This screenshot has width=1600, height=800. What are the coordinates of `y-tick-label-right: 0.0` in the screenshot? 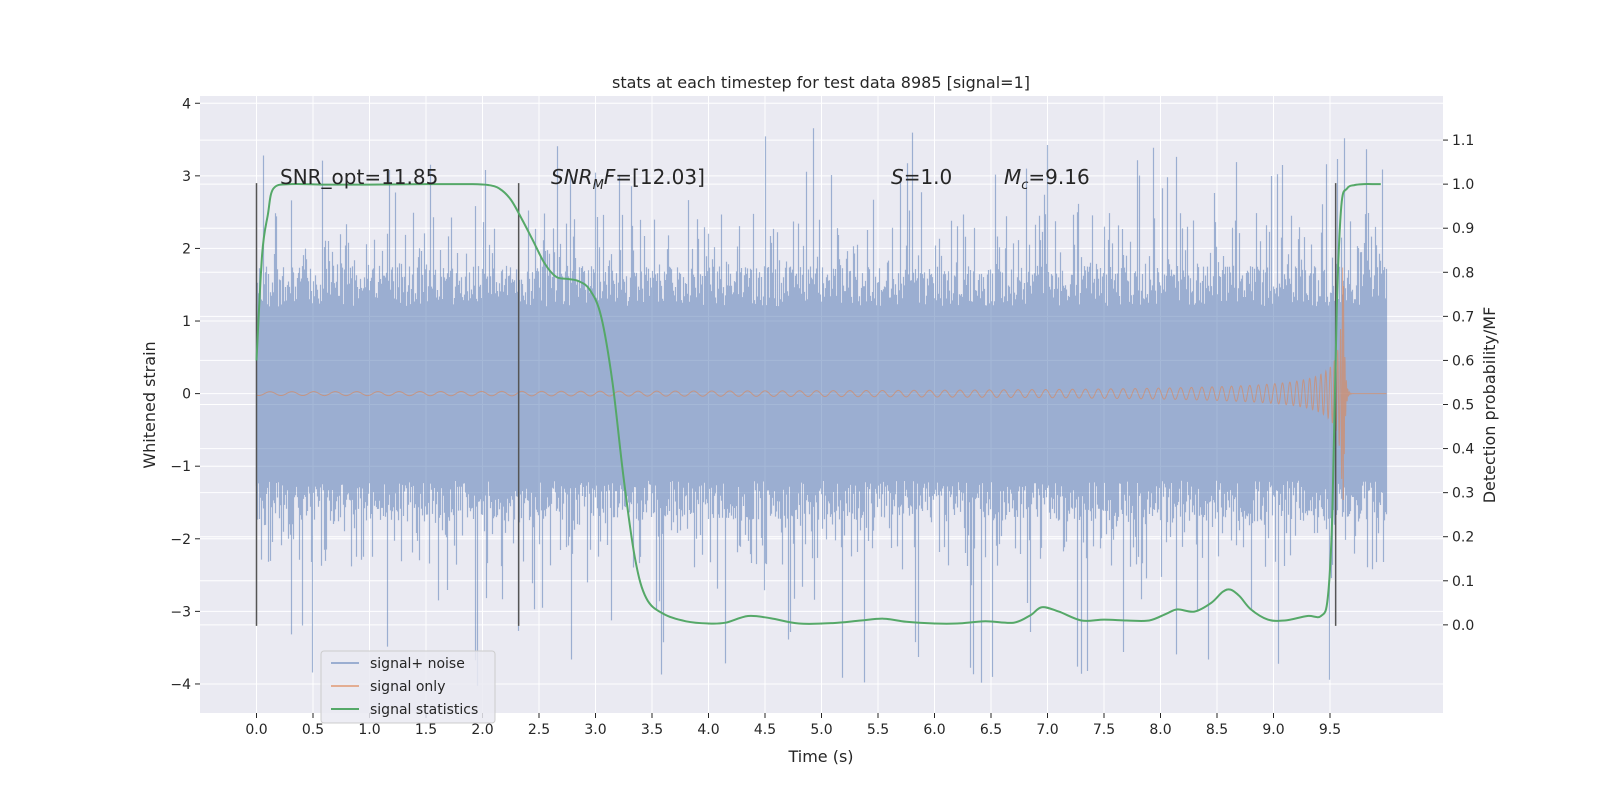 It's located at (1463, 626).